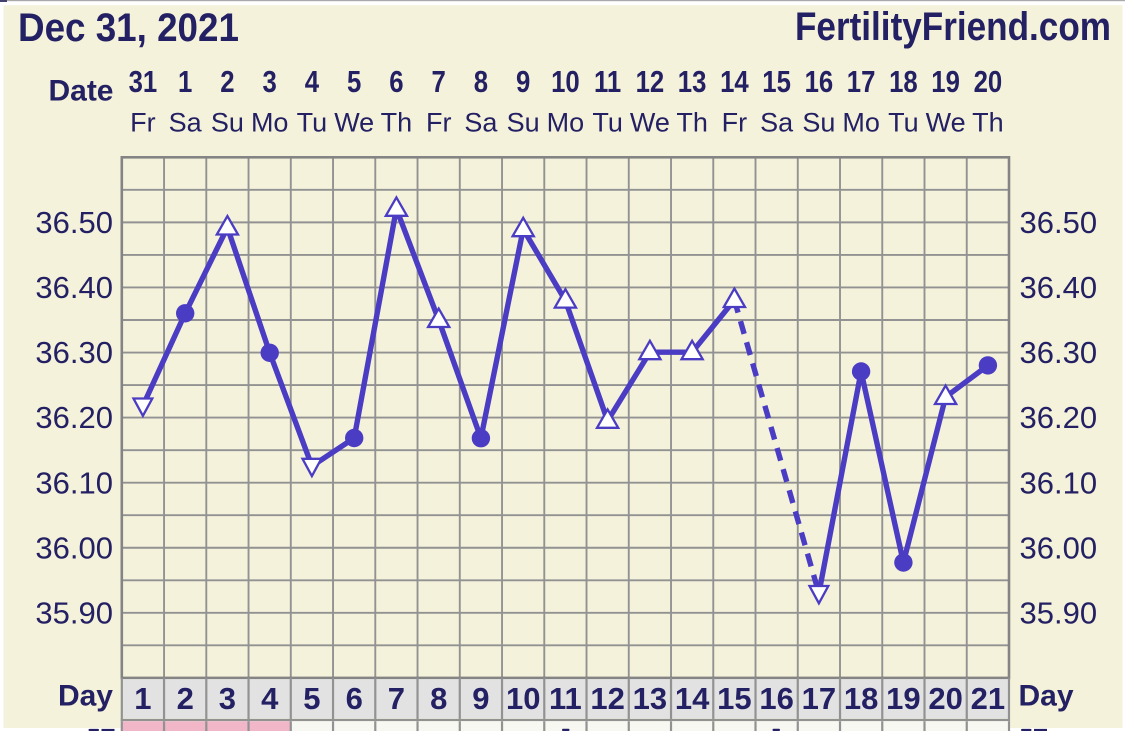 This screenshot has height=731, width=1125. What do you see at coordinates (988, 698) in the screenshot?
I see `svg-text: 21` at bounding box center [988, 698].